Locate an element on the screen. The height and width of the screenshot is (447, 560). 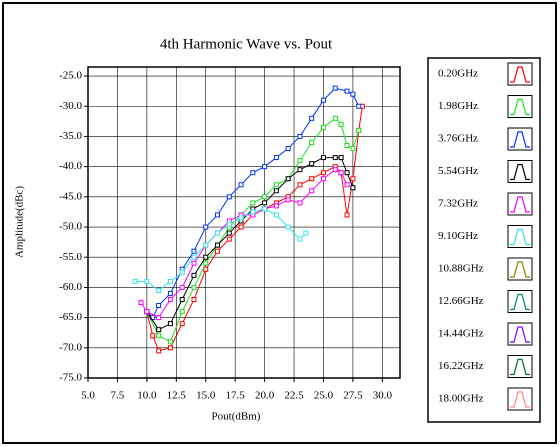
legend-label: 14.44GHz is located at coordinates (461, 334).